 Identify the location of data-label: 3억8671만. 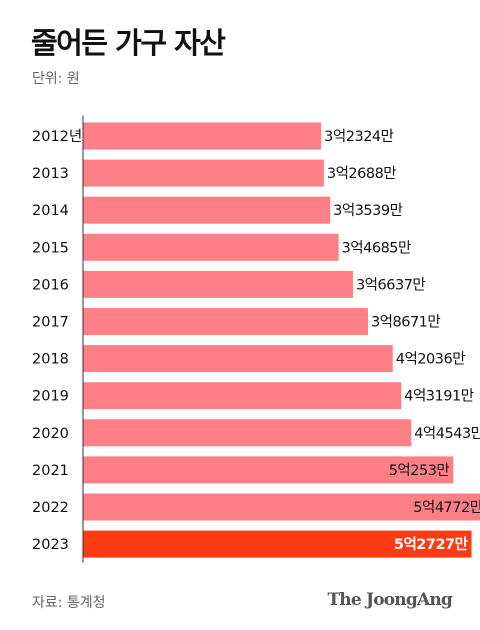
(405, 322).